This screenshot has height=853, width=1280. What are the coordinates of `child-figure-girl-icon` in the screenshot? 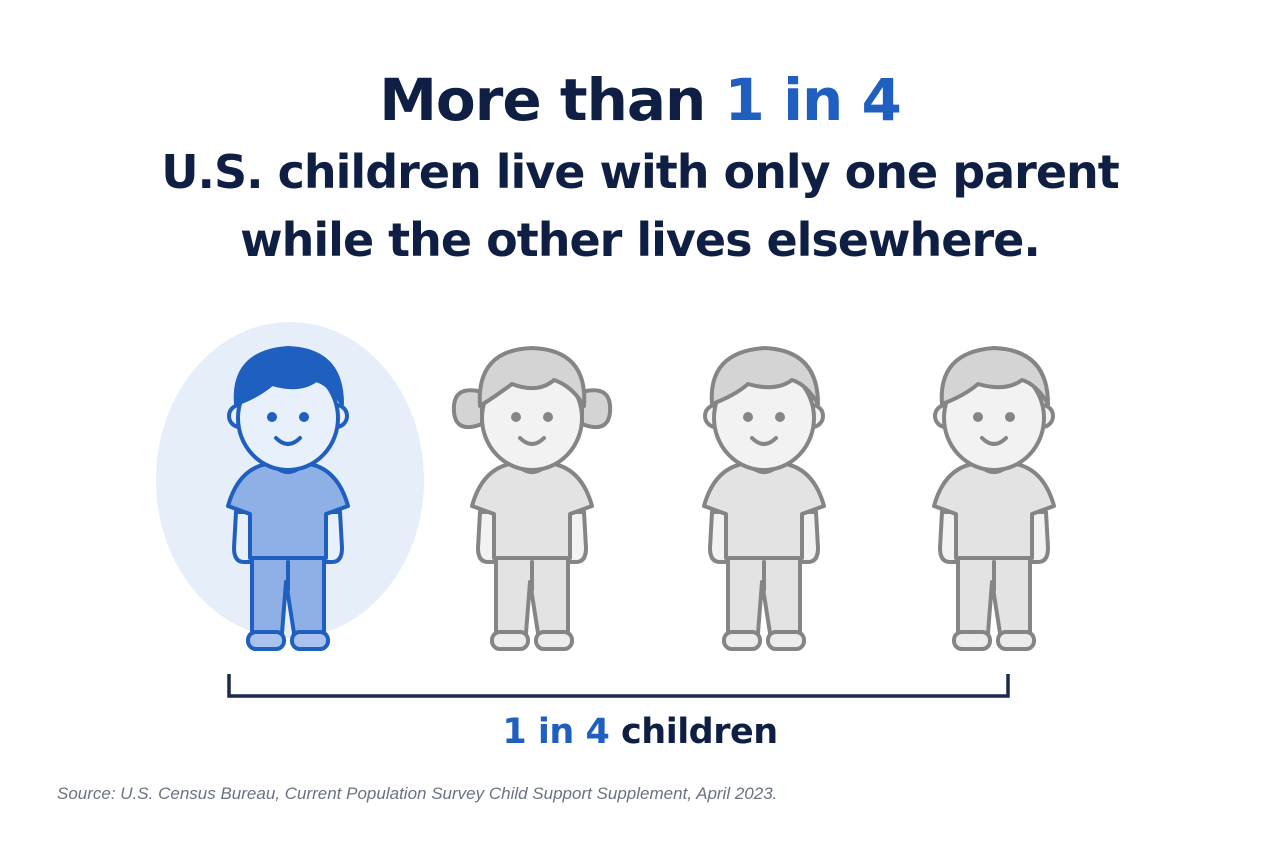 It's located at (532, 498).